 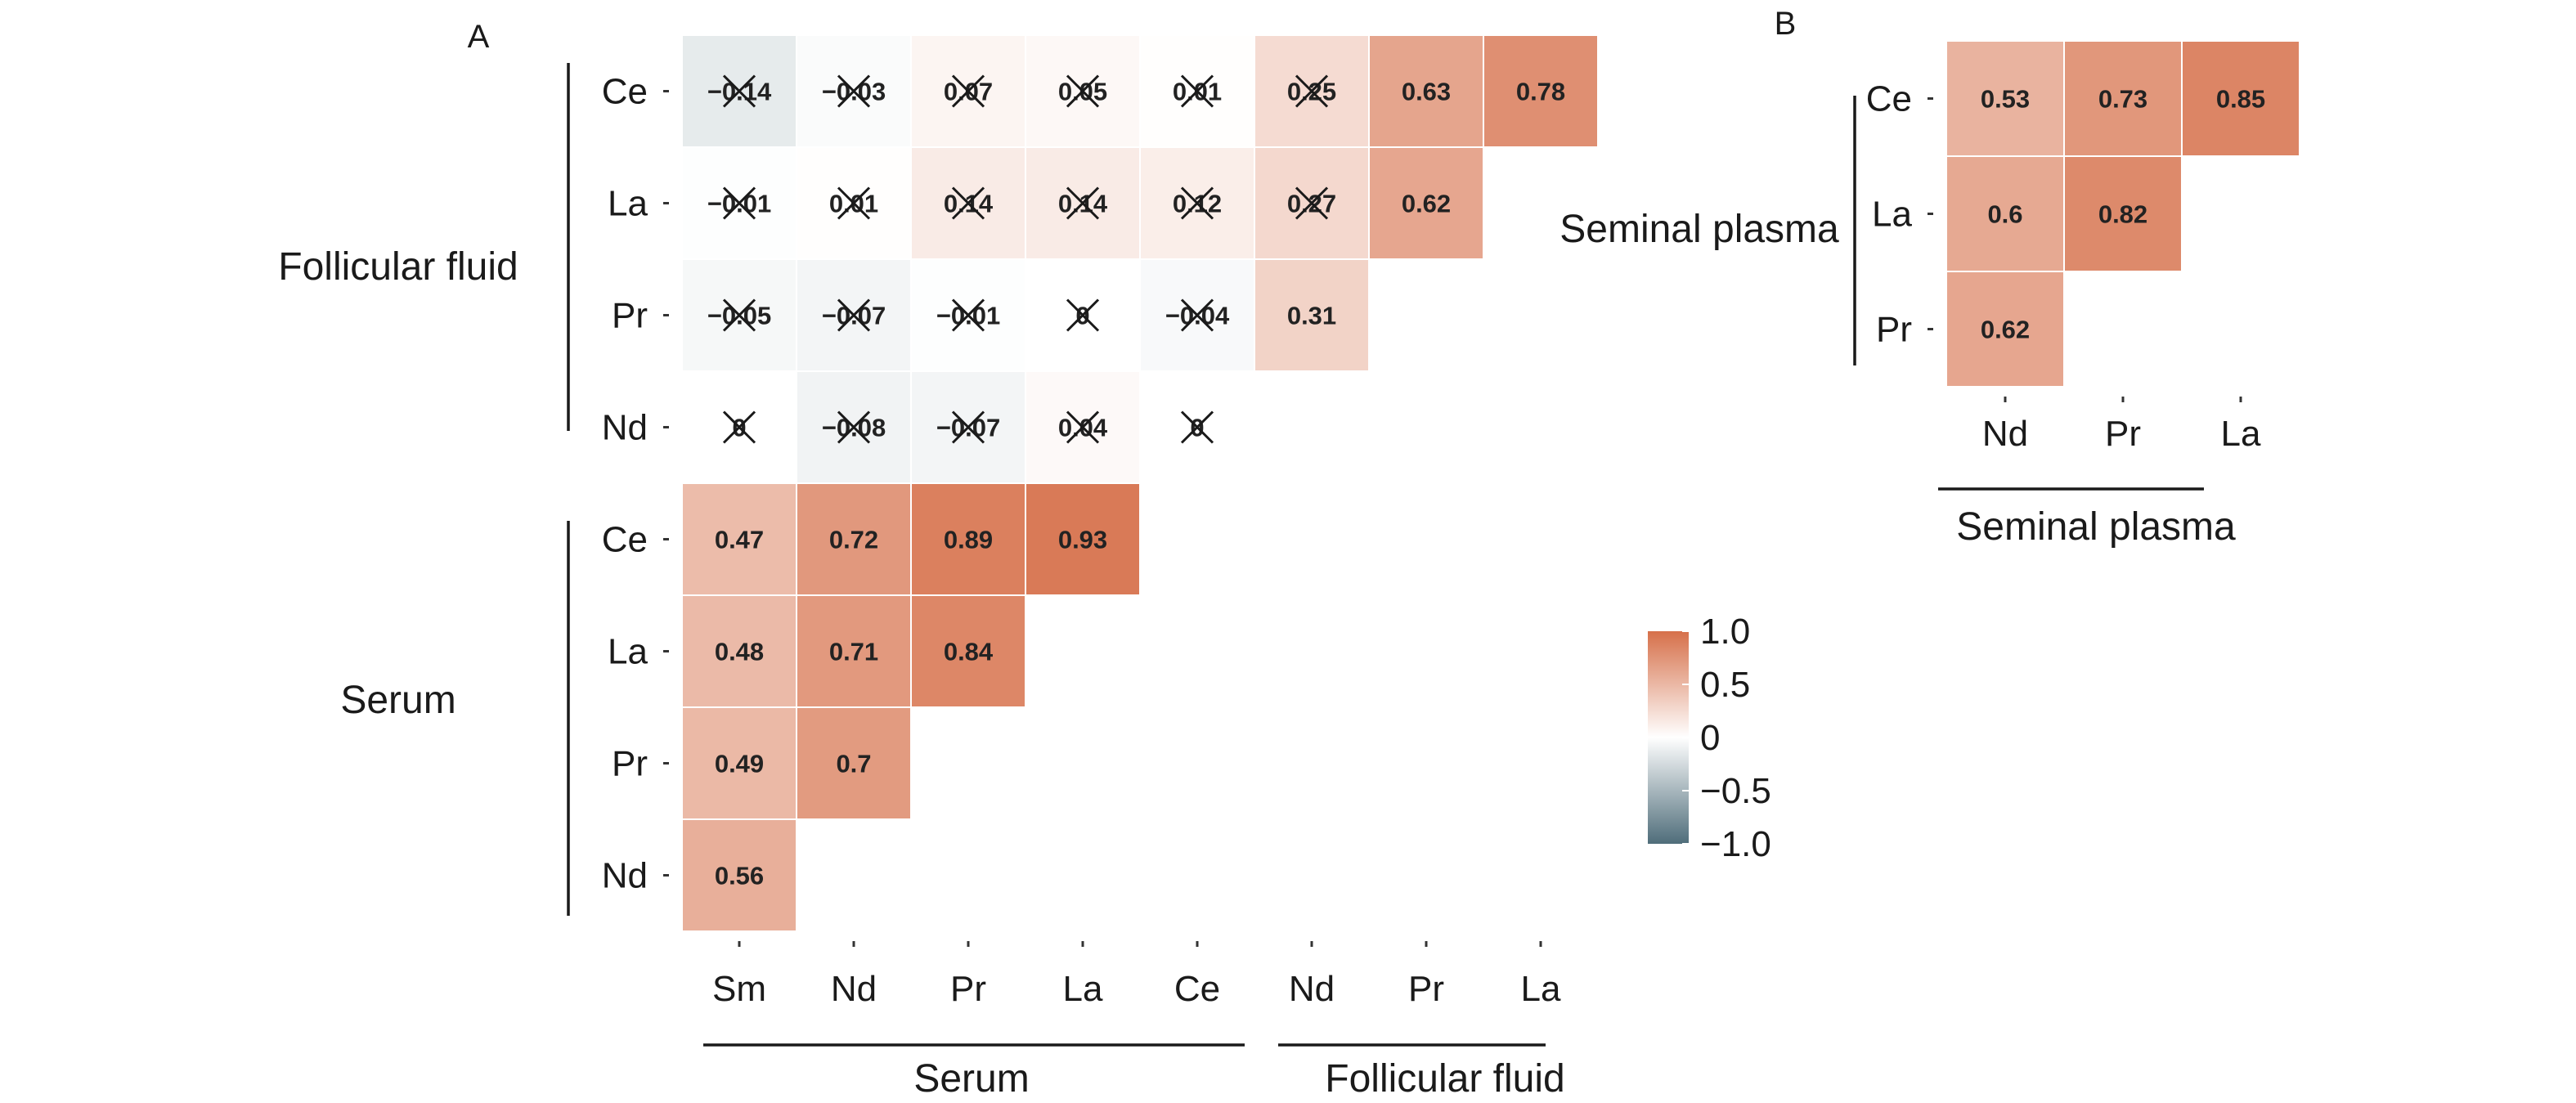 I want to click on panel-a-x-group-follicular-fluid: Follicular fluid, so click(x=1445, y=1079).